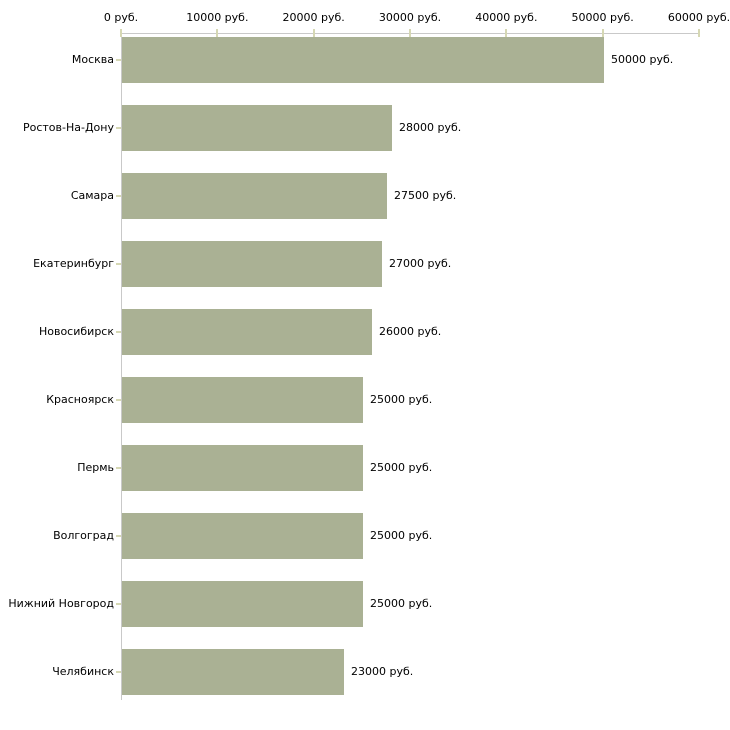 Image resolution: width=730 pixels, height=730 pixels. Describe the element at coordinates (313, 17) in the screenshot. I see `x-axis-tick-label: 20000 руб.` at that location.